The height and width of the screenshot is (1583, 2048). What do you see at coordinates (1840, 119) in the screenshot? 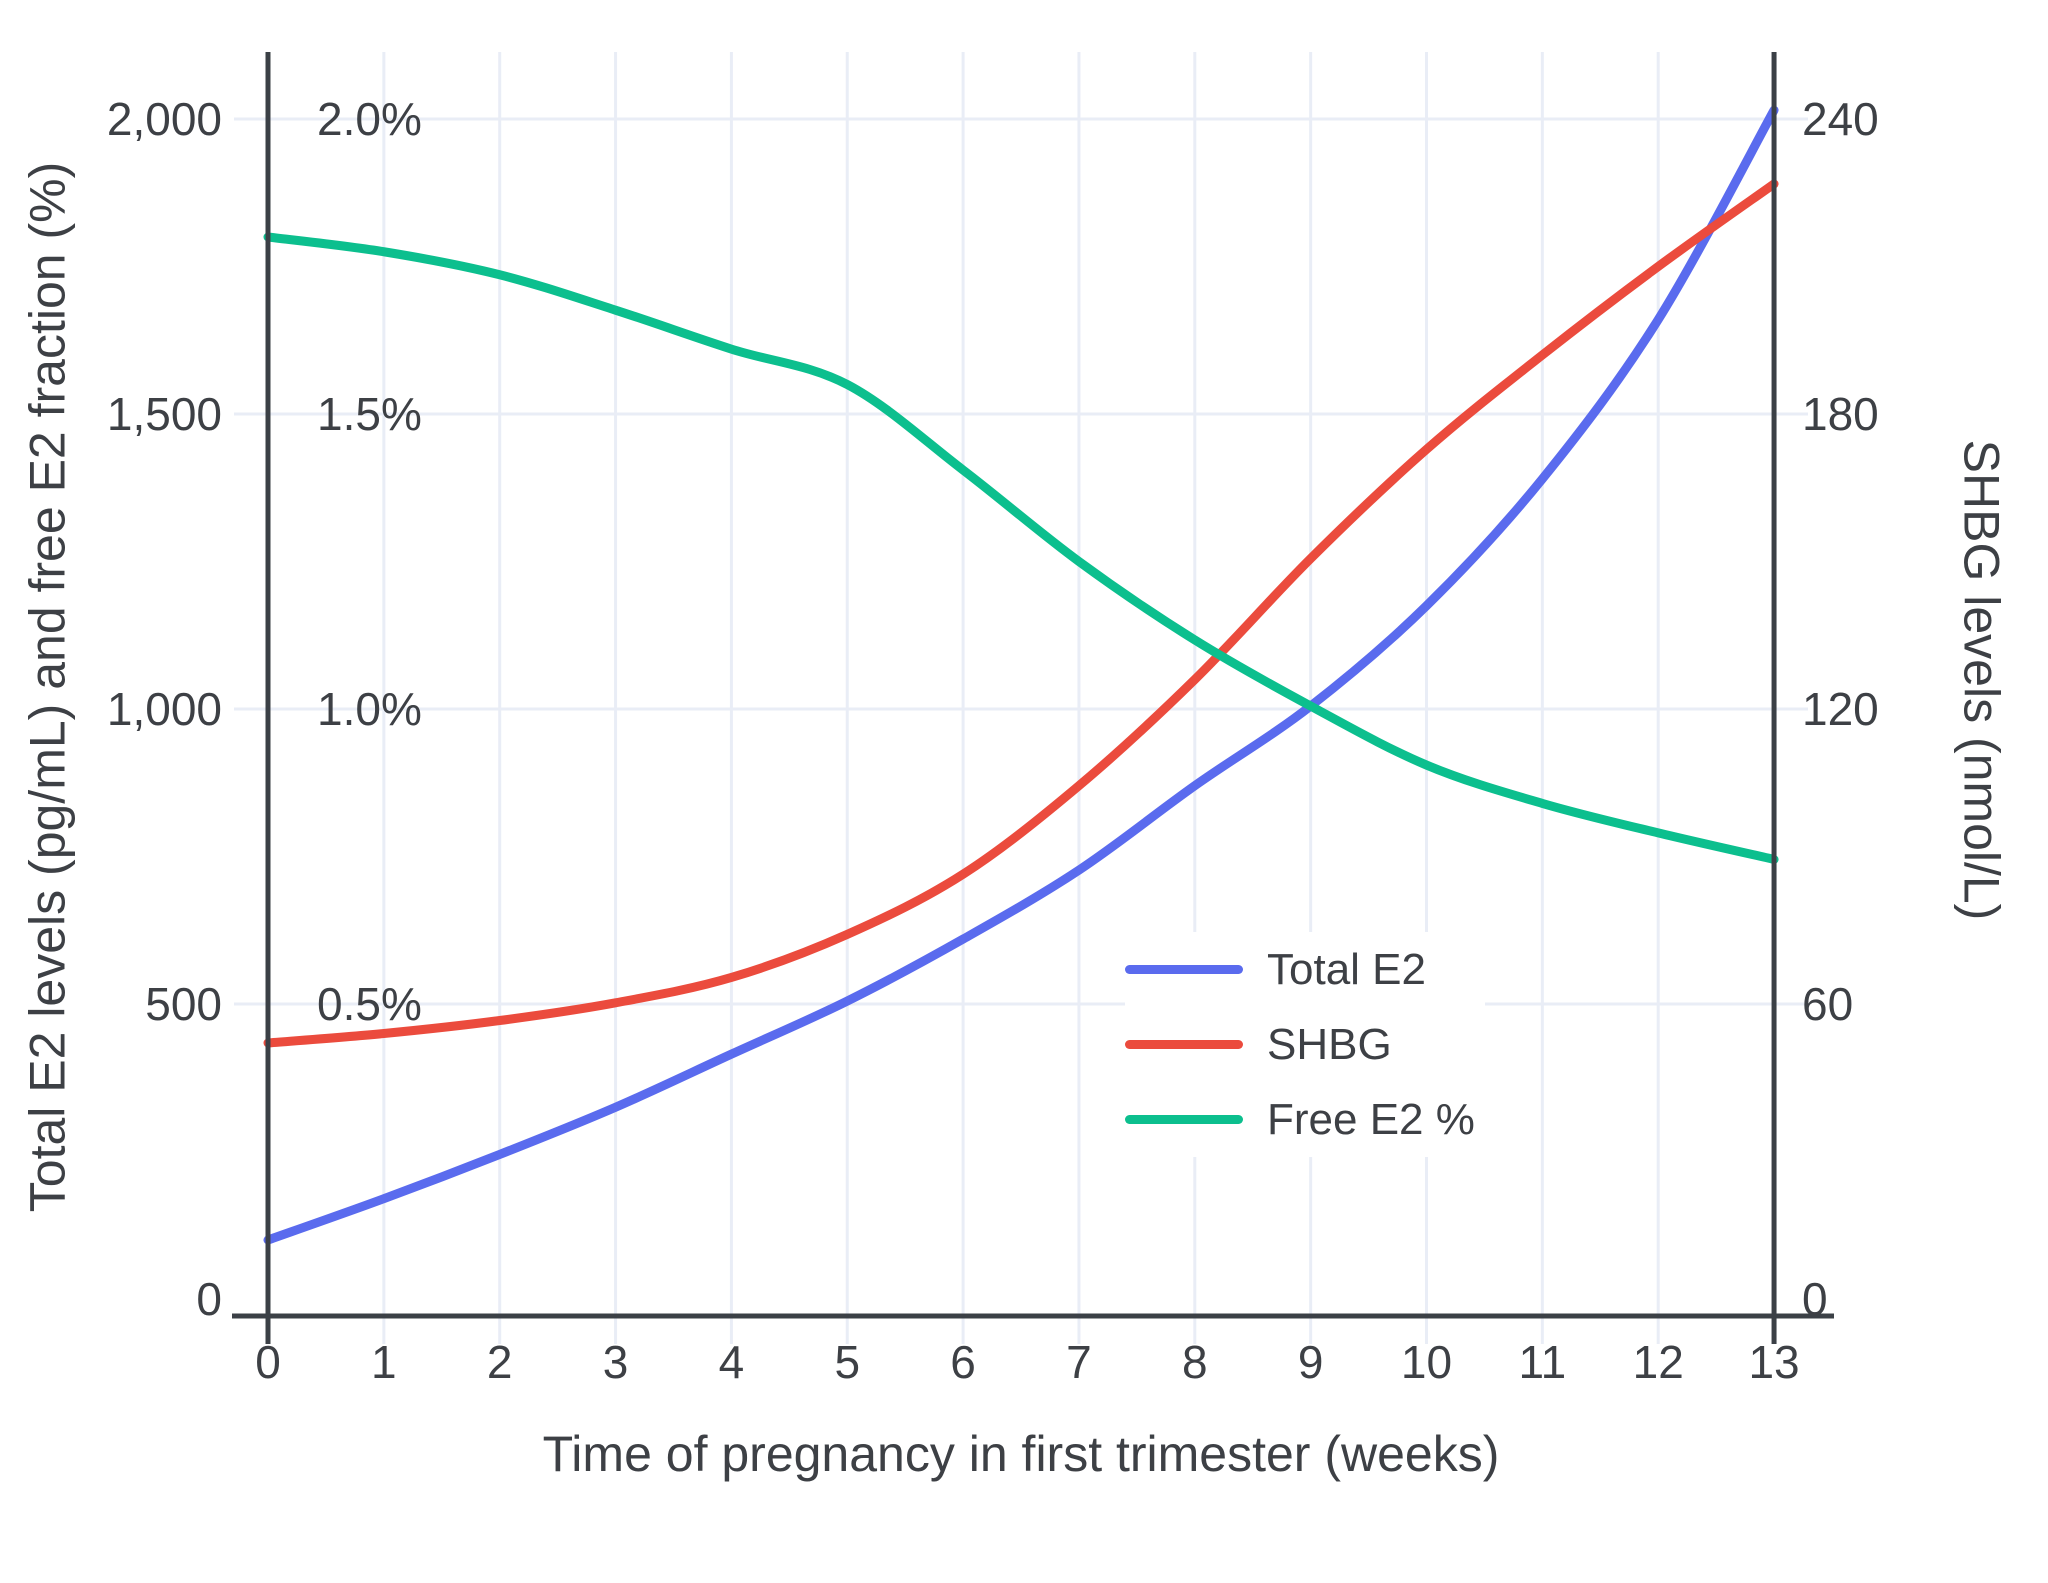
I see `right-axis-tick-label: 240` at bounding box center [1840, 119].